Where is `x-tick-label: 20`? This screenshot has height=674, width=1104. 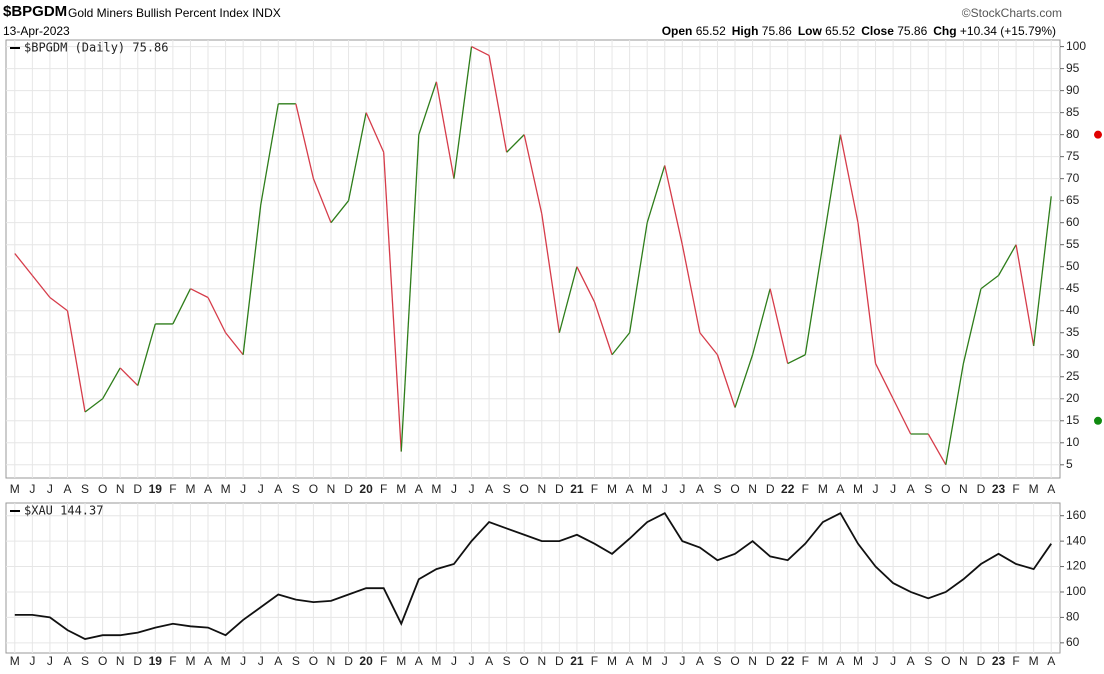
x-tick-label: 20 is located at coordinates (366, 489).